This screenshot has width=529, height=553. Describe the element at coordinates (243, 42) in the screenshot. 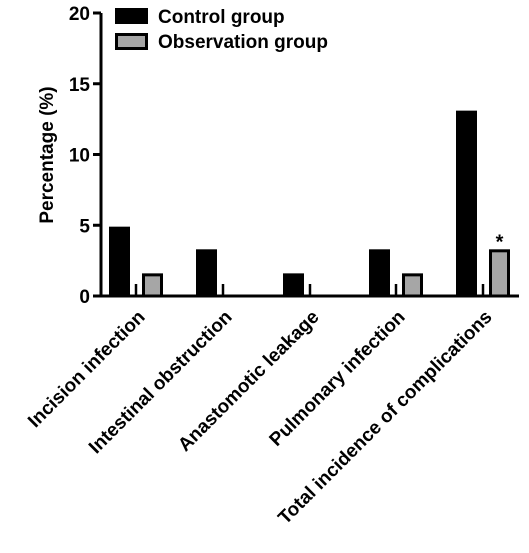

I see `legend-label-observation-group: Observation group` at that location.